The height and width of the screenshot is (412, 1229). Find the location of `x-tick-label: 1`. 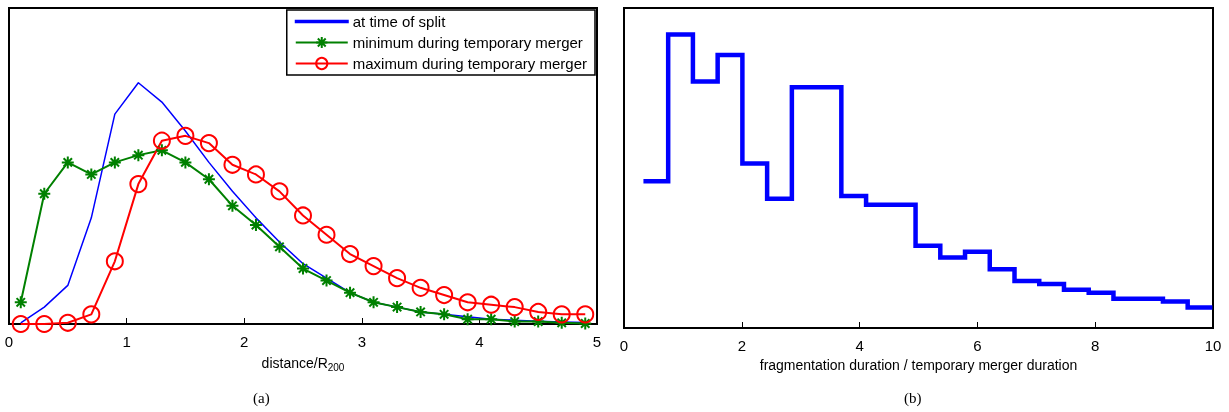

x-tick-label: 1 is located at coordinates (126, 341).